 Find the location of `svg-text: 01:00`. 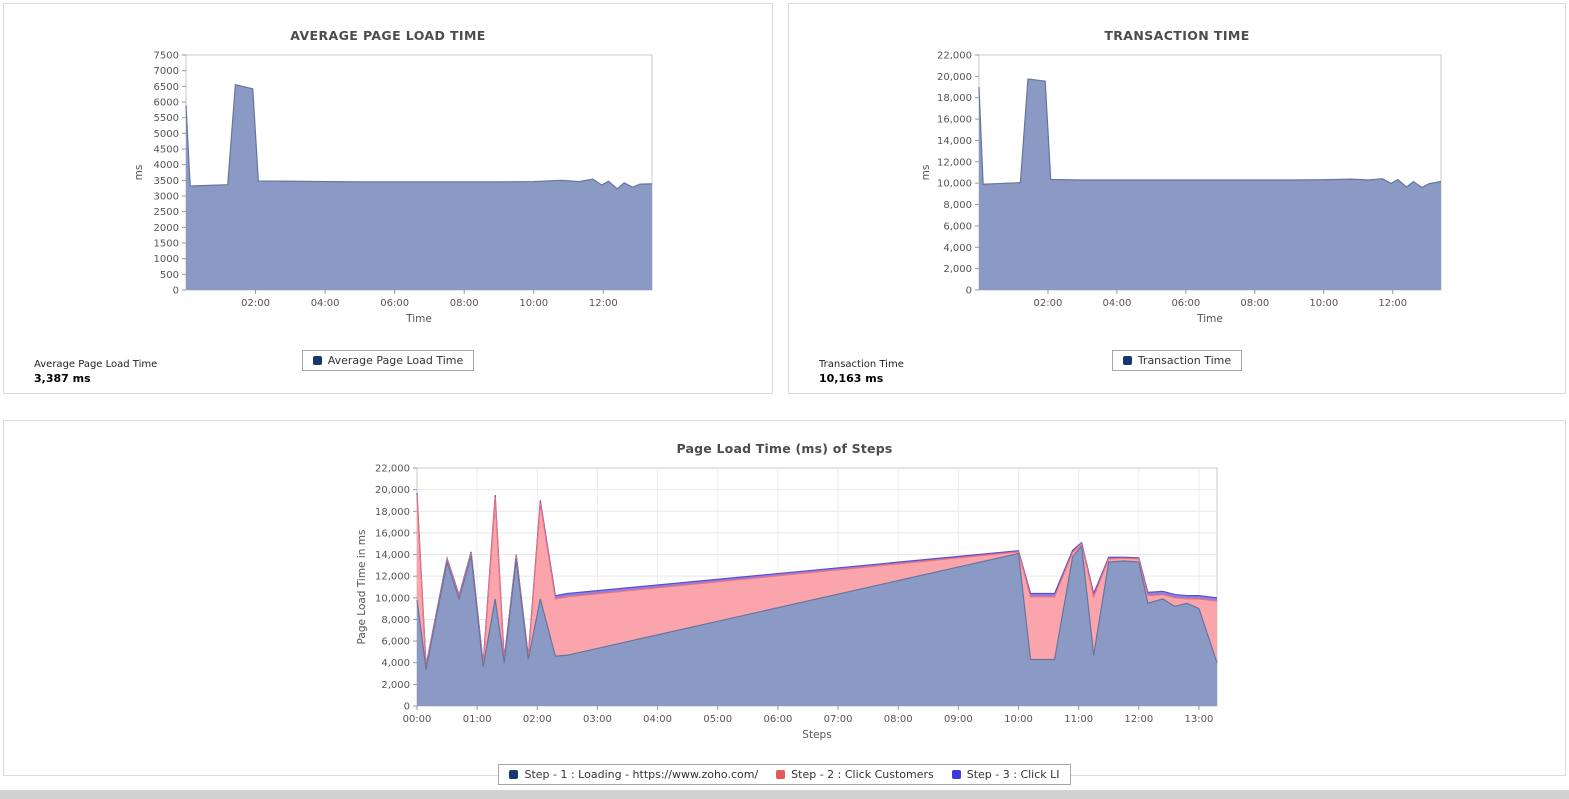

svg-text: 01:00 is located at coordinates (476, 719).